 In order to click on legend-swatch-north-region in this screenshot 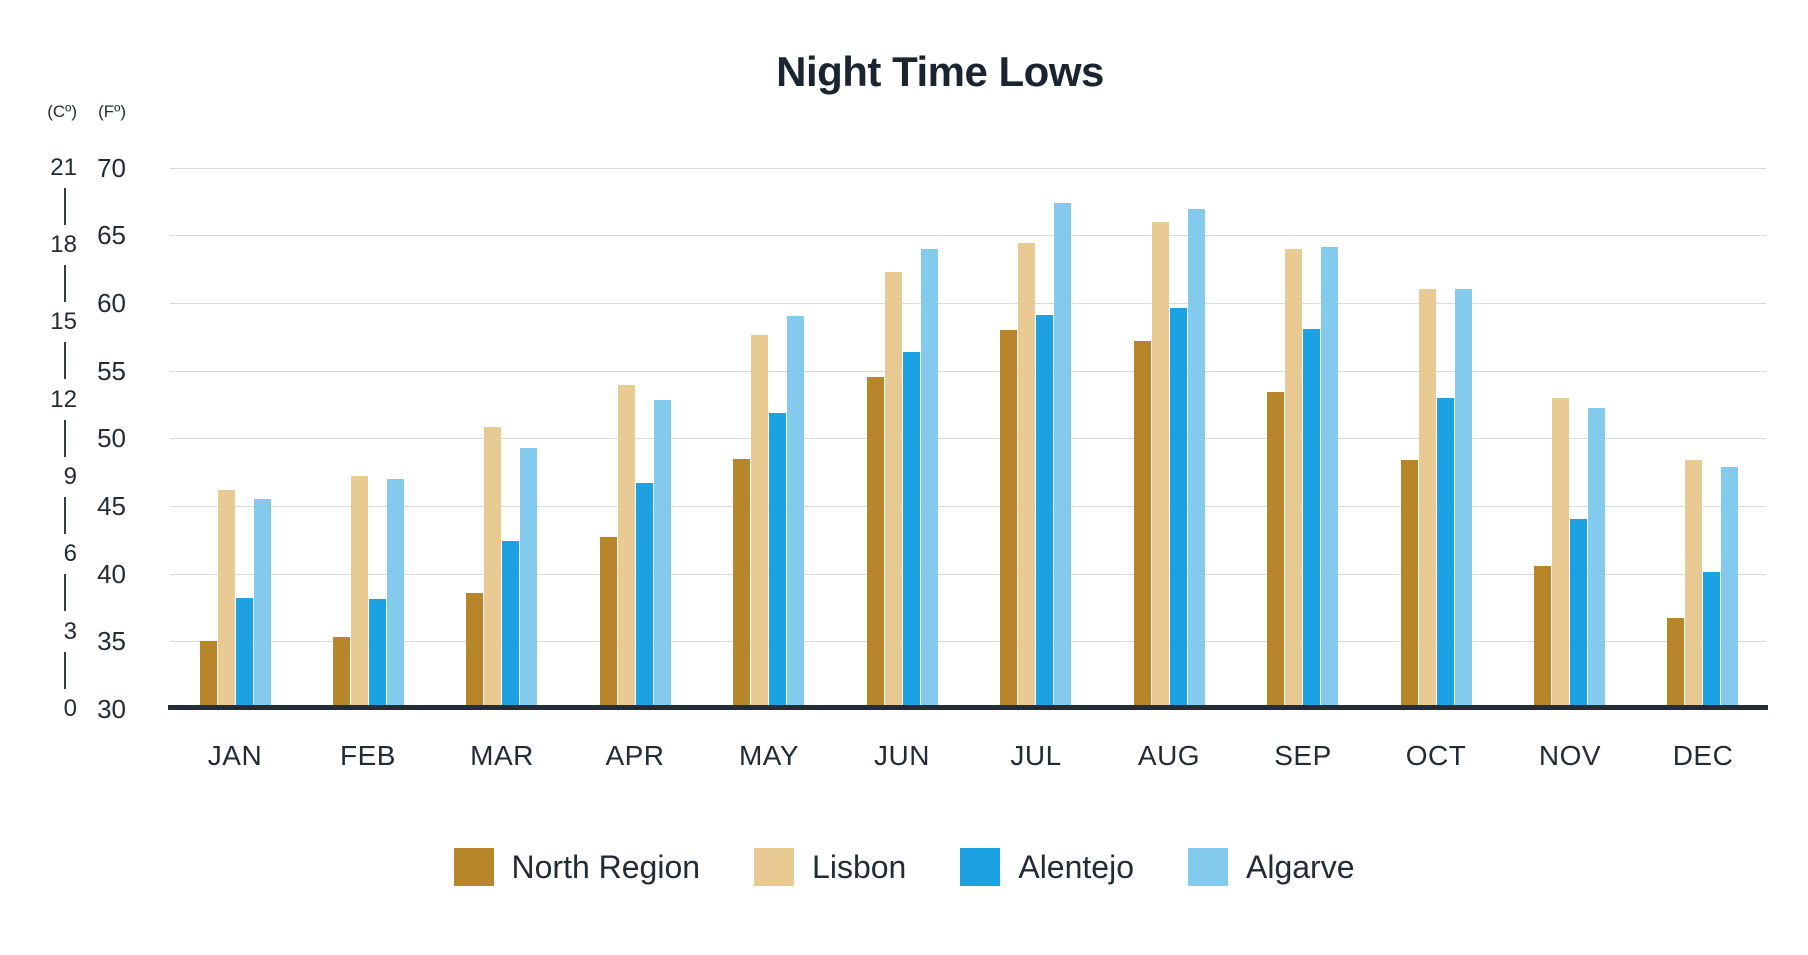, I will do `click(473, 867)`.